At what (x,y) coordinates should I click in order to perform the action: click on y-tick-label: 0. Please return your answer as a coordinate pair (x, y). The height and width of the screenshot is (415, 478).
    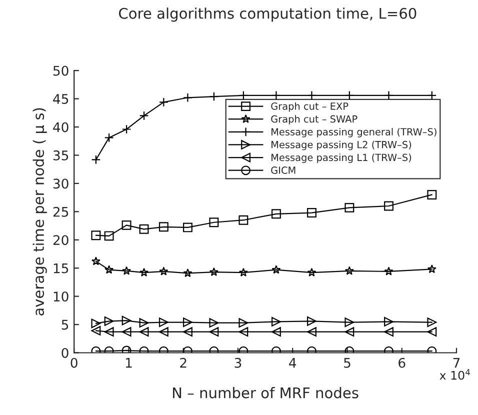
    Looking at the image, I should click on (65, 353).